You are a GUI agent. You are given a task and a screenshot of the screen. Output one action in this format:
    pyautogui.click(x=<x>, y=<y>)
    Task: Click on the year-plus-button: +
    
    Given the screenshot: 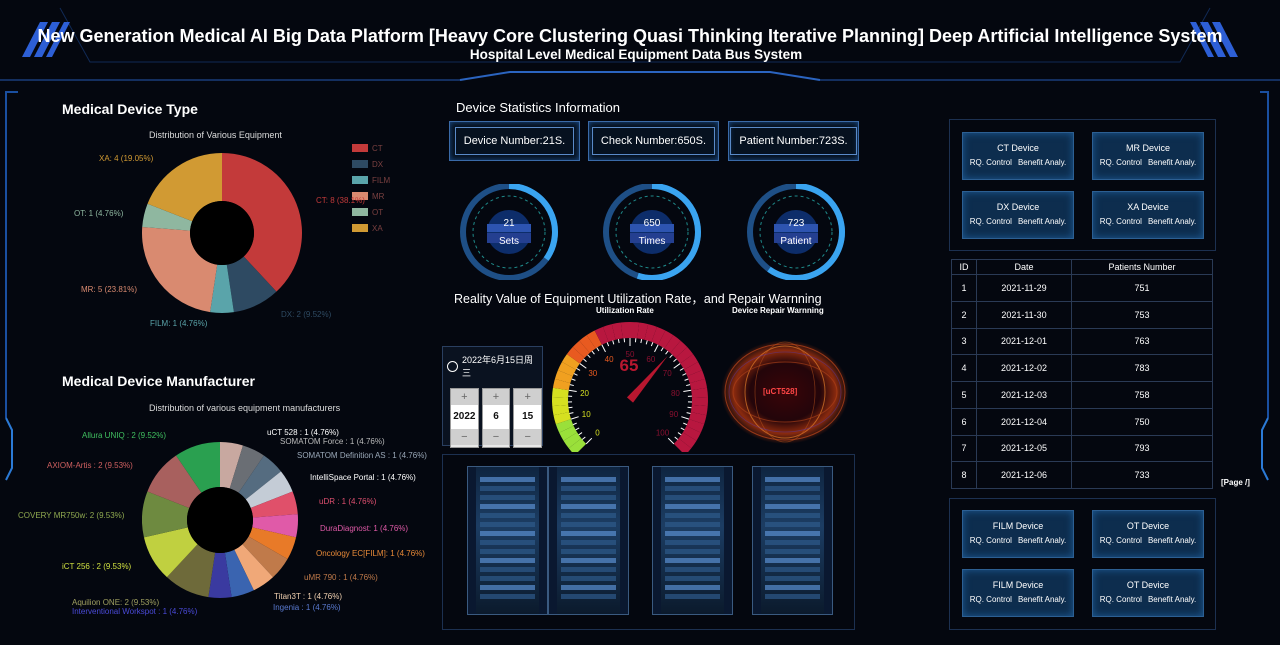 What is the action you would take?
    pyautogui.click(x=464, y=397)
    